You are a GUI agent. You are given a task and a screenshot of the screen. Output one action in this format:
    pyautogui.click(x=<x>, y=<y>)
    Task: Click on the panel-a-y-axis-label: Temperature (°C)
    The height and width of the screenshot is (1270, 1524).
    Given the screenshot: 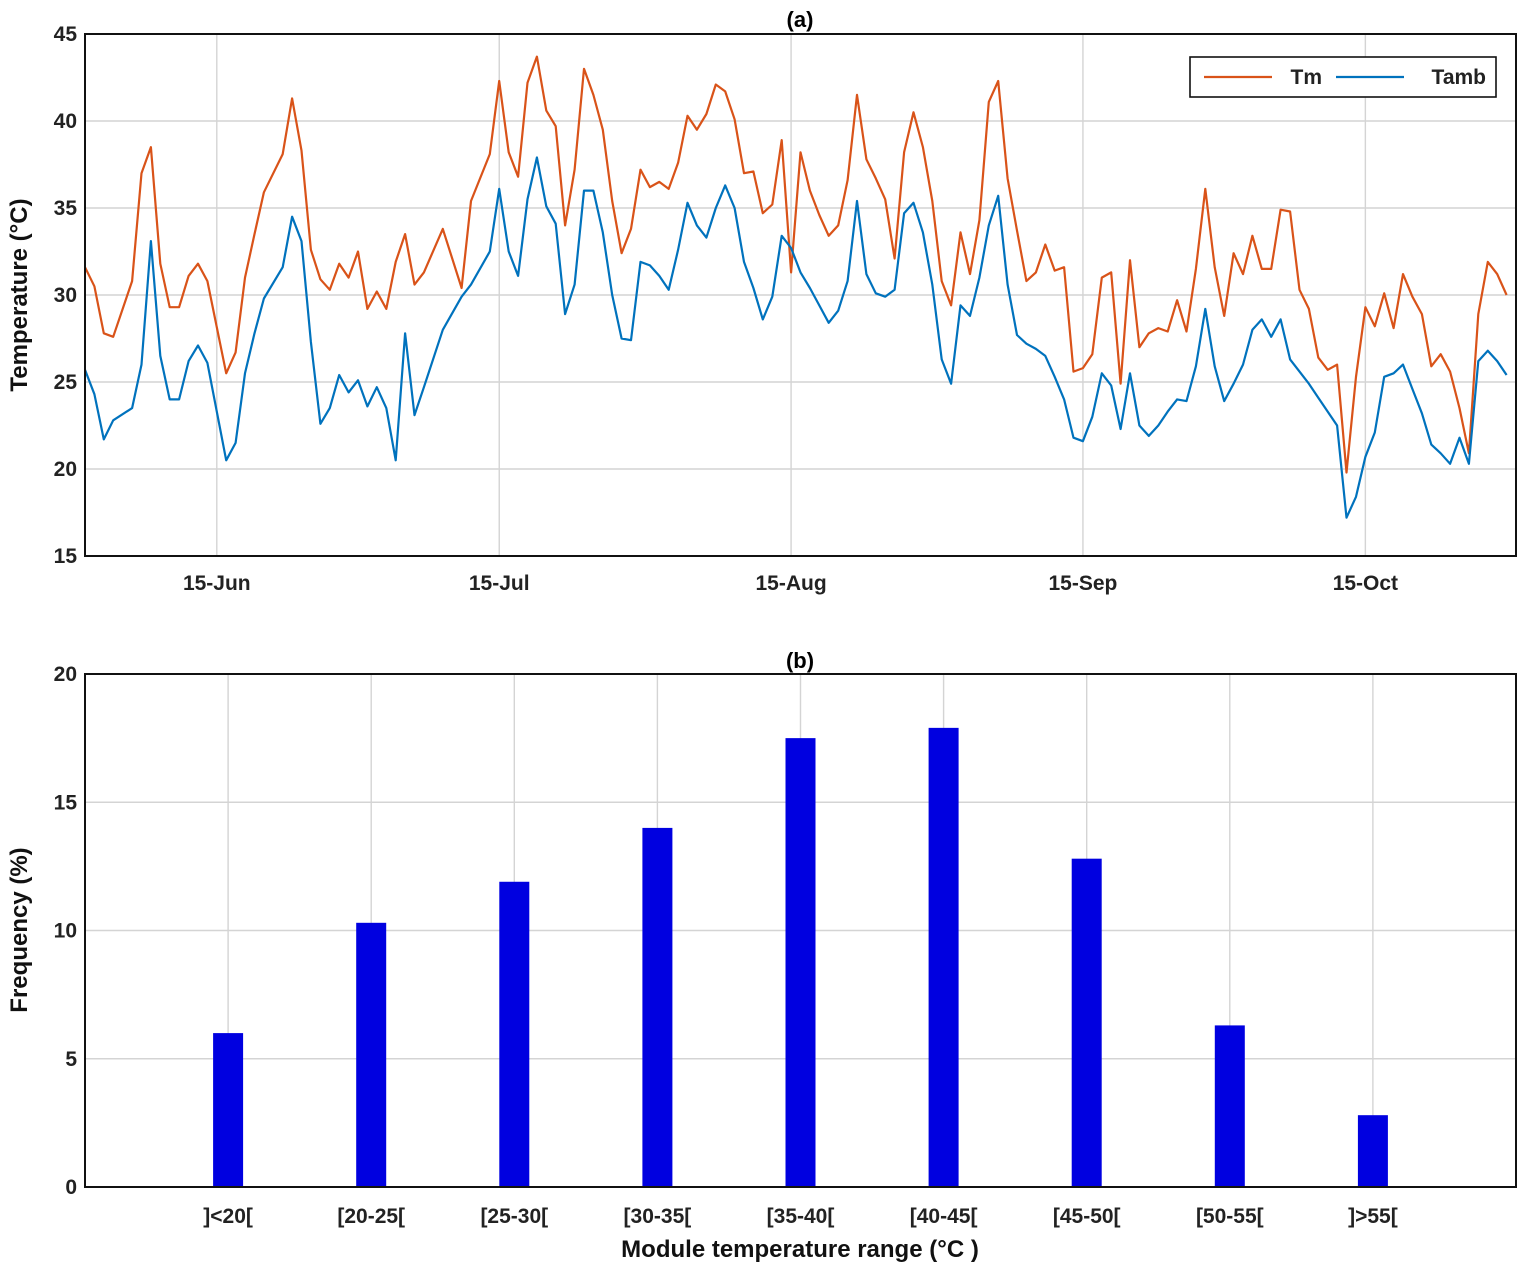 What is the action you would take?
    pyautogui.click(x=19, y=294)
    